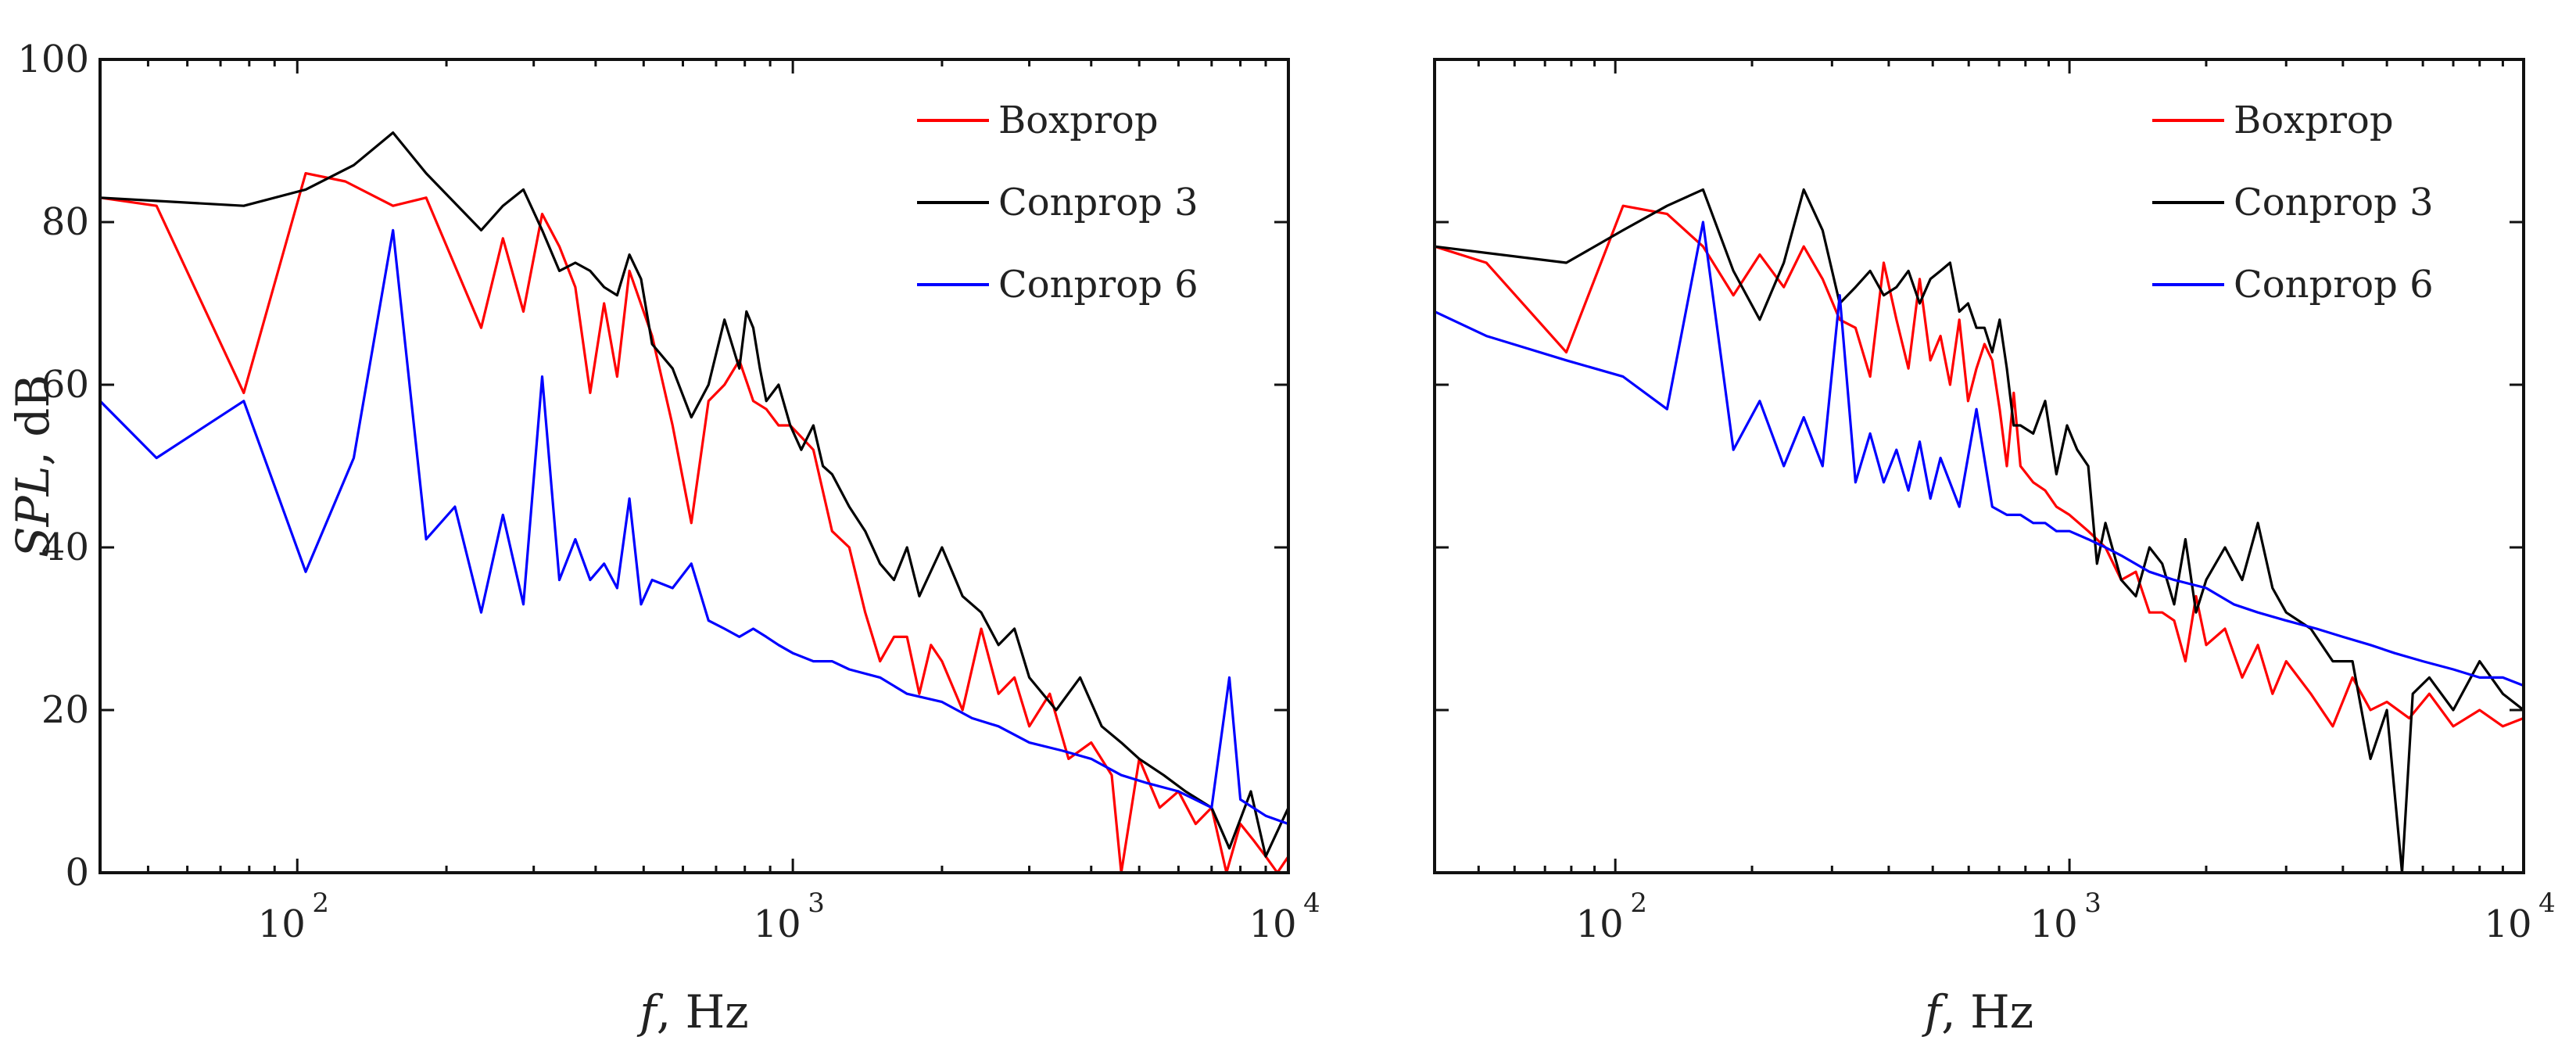 Image resolution: width=2576 pixels, height=1051 pixels. What do you see at coordinates (65, 385) in the screenshot?
I see `y-tick-label: 60` at bounding box center [65, 385].